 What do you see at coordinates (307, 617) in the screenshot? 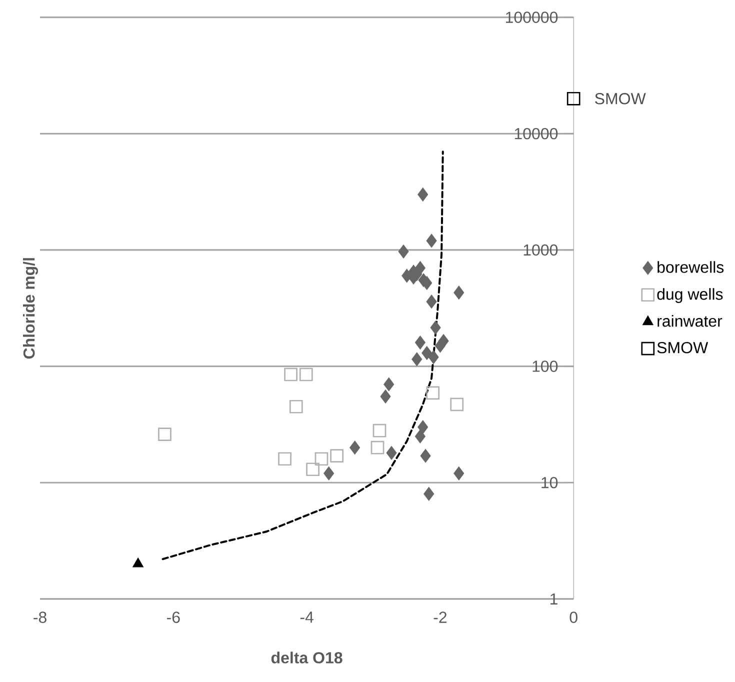
I see `x-tick-label: -4` at bounding box center [307, 617].